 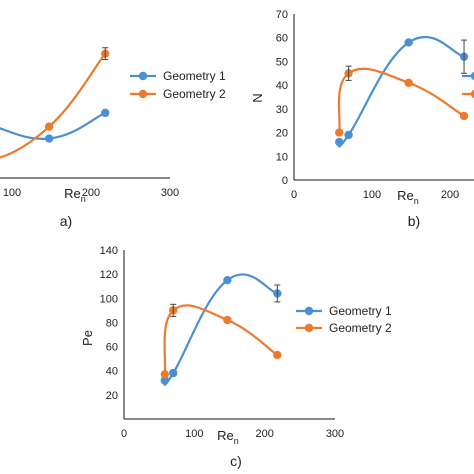 What do you see at coordinates (282, 157) in the screenshot?
I see `y-tick-label: 10` at bounding box center [282, 157].